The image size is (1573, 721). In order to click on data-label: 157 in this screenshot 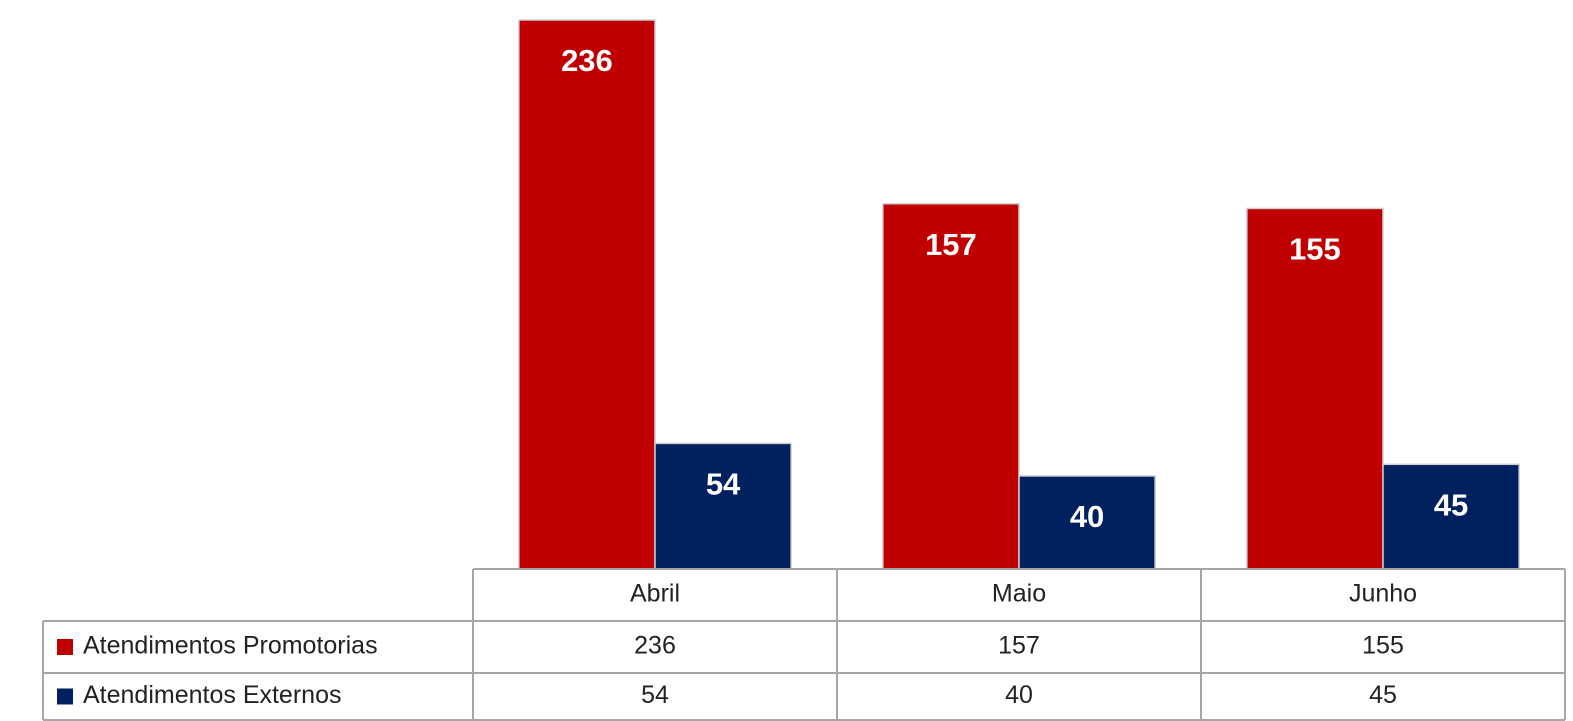, I will do `click(951, 244)`.